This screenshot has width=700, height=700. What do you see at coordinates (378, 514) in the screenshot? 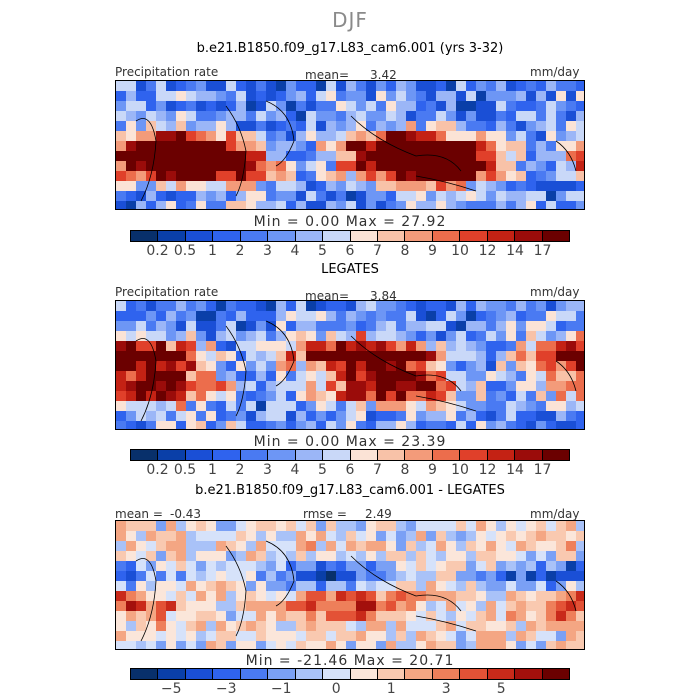
I see `panel3-rmse-value: 2.49` at bounding box center [378, 514].